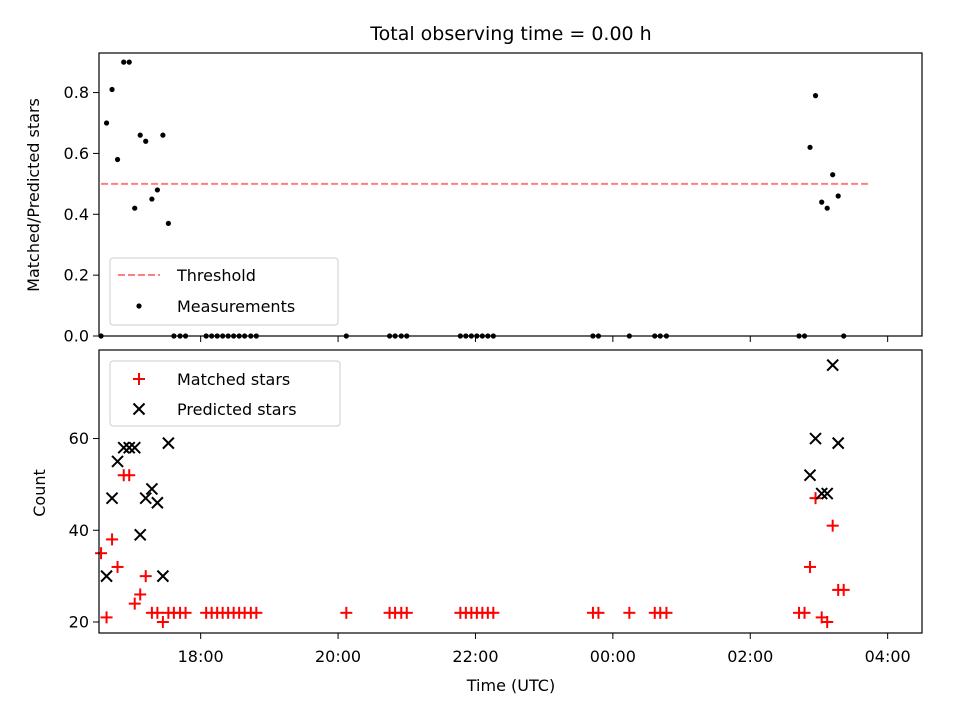  Describe the element at coordinates (236, 306) in the screenshot. I see `legend-measurements-label: Measurements` at that location.